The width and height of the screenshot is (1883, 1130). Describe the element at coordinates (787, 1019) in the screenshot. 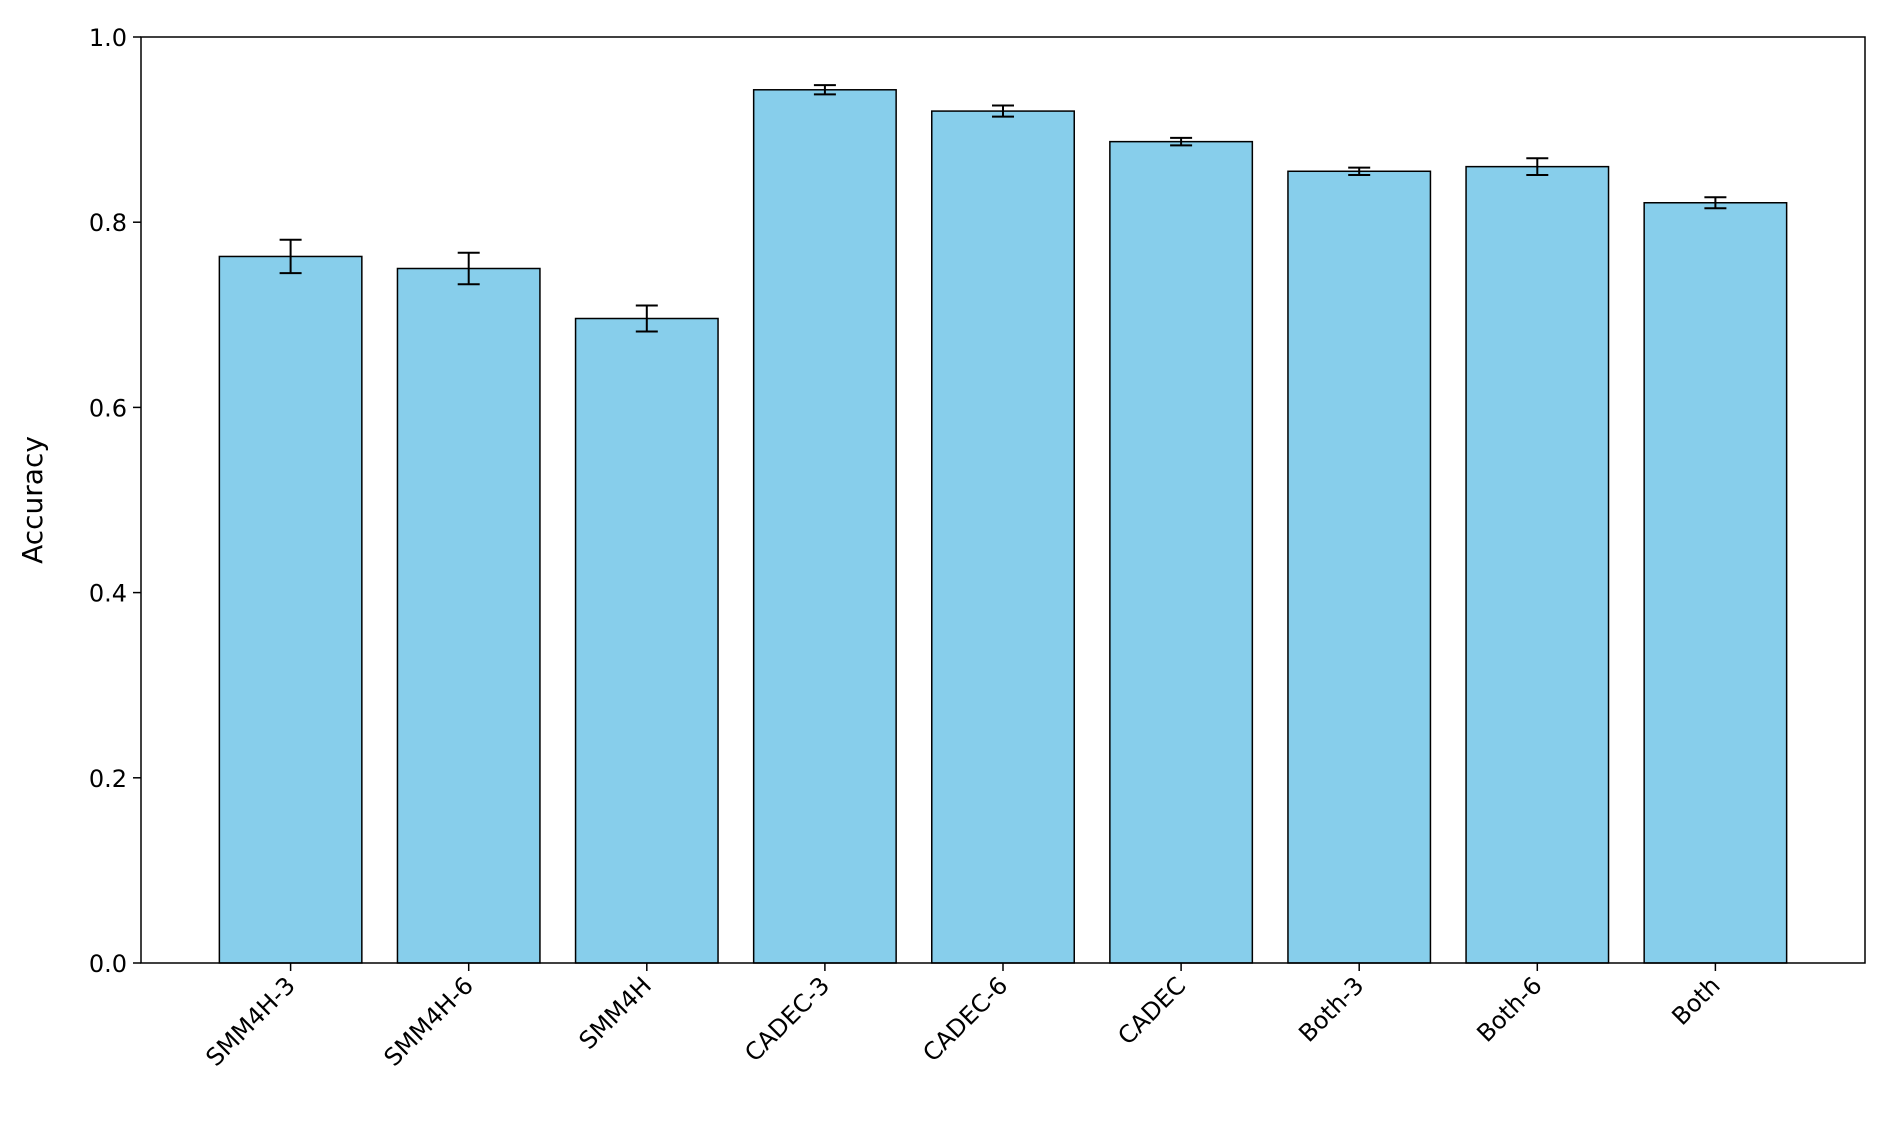

I see `x-tick-label: CADEC-3` at that location.